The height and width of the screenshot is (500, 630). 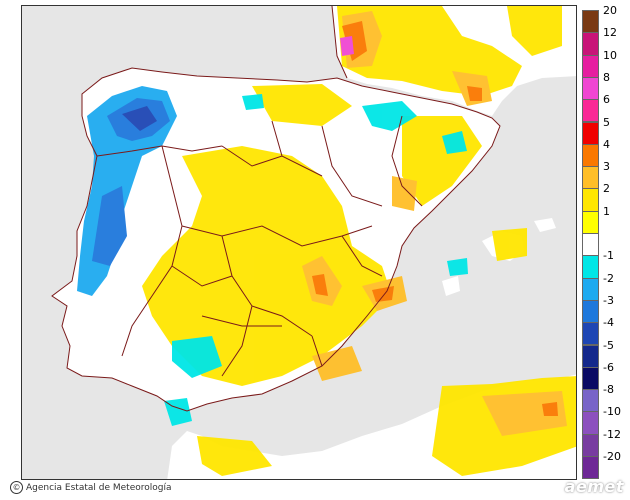 What do you see at coordinates (545, 225) in the screenshot?
I see `menorca` at bounding box center [545, 225].